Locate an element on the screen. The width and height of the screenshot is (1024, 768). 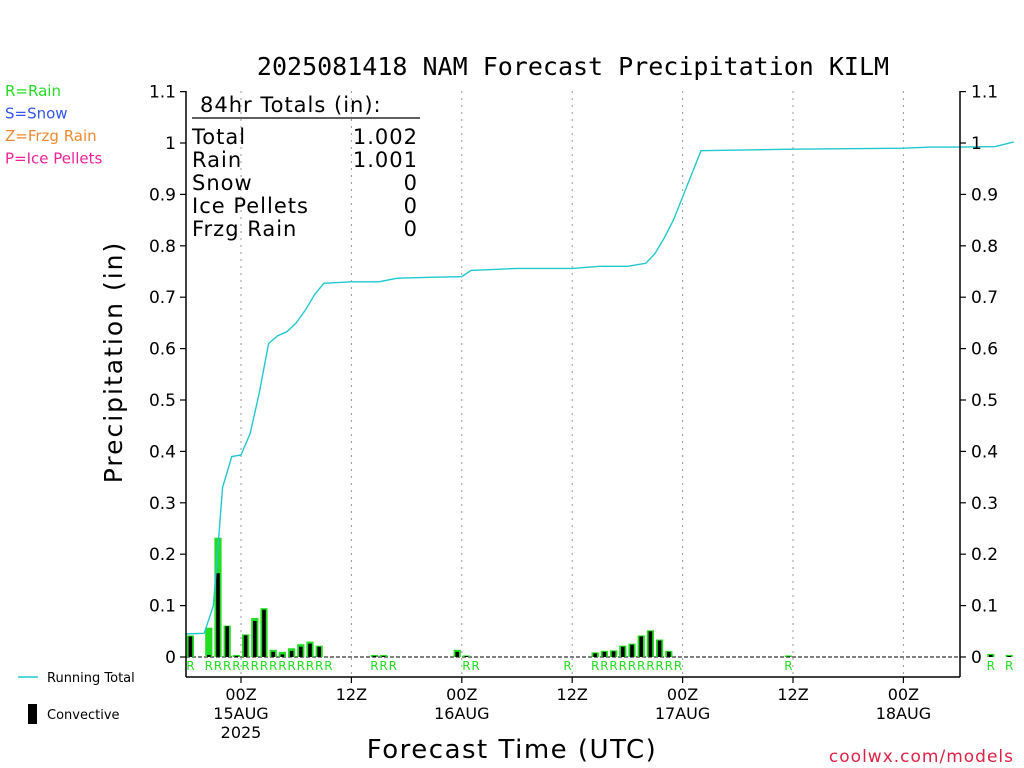
y-tick-label-right: 0.1 is located at coordinates (984, 607).